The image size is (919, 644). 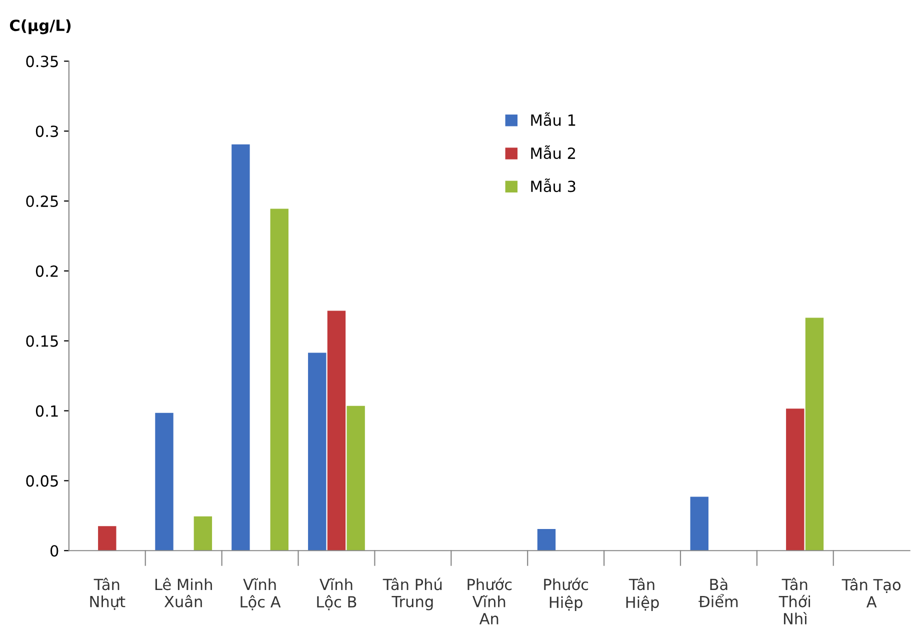 I want to click on x-tick-label: Tân Phú Trung, so click(x=412, y=594).